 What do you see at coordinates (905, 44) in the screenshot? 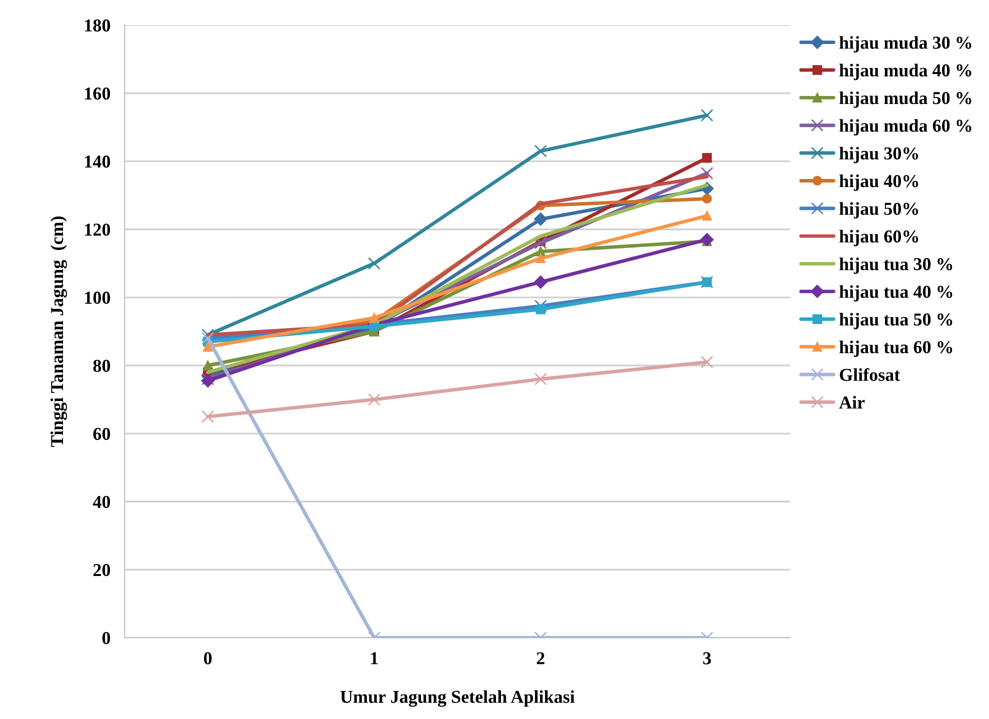
I see `legend-label: hijau muda 30 %` at bounding box center [905, 44].